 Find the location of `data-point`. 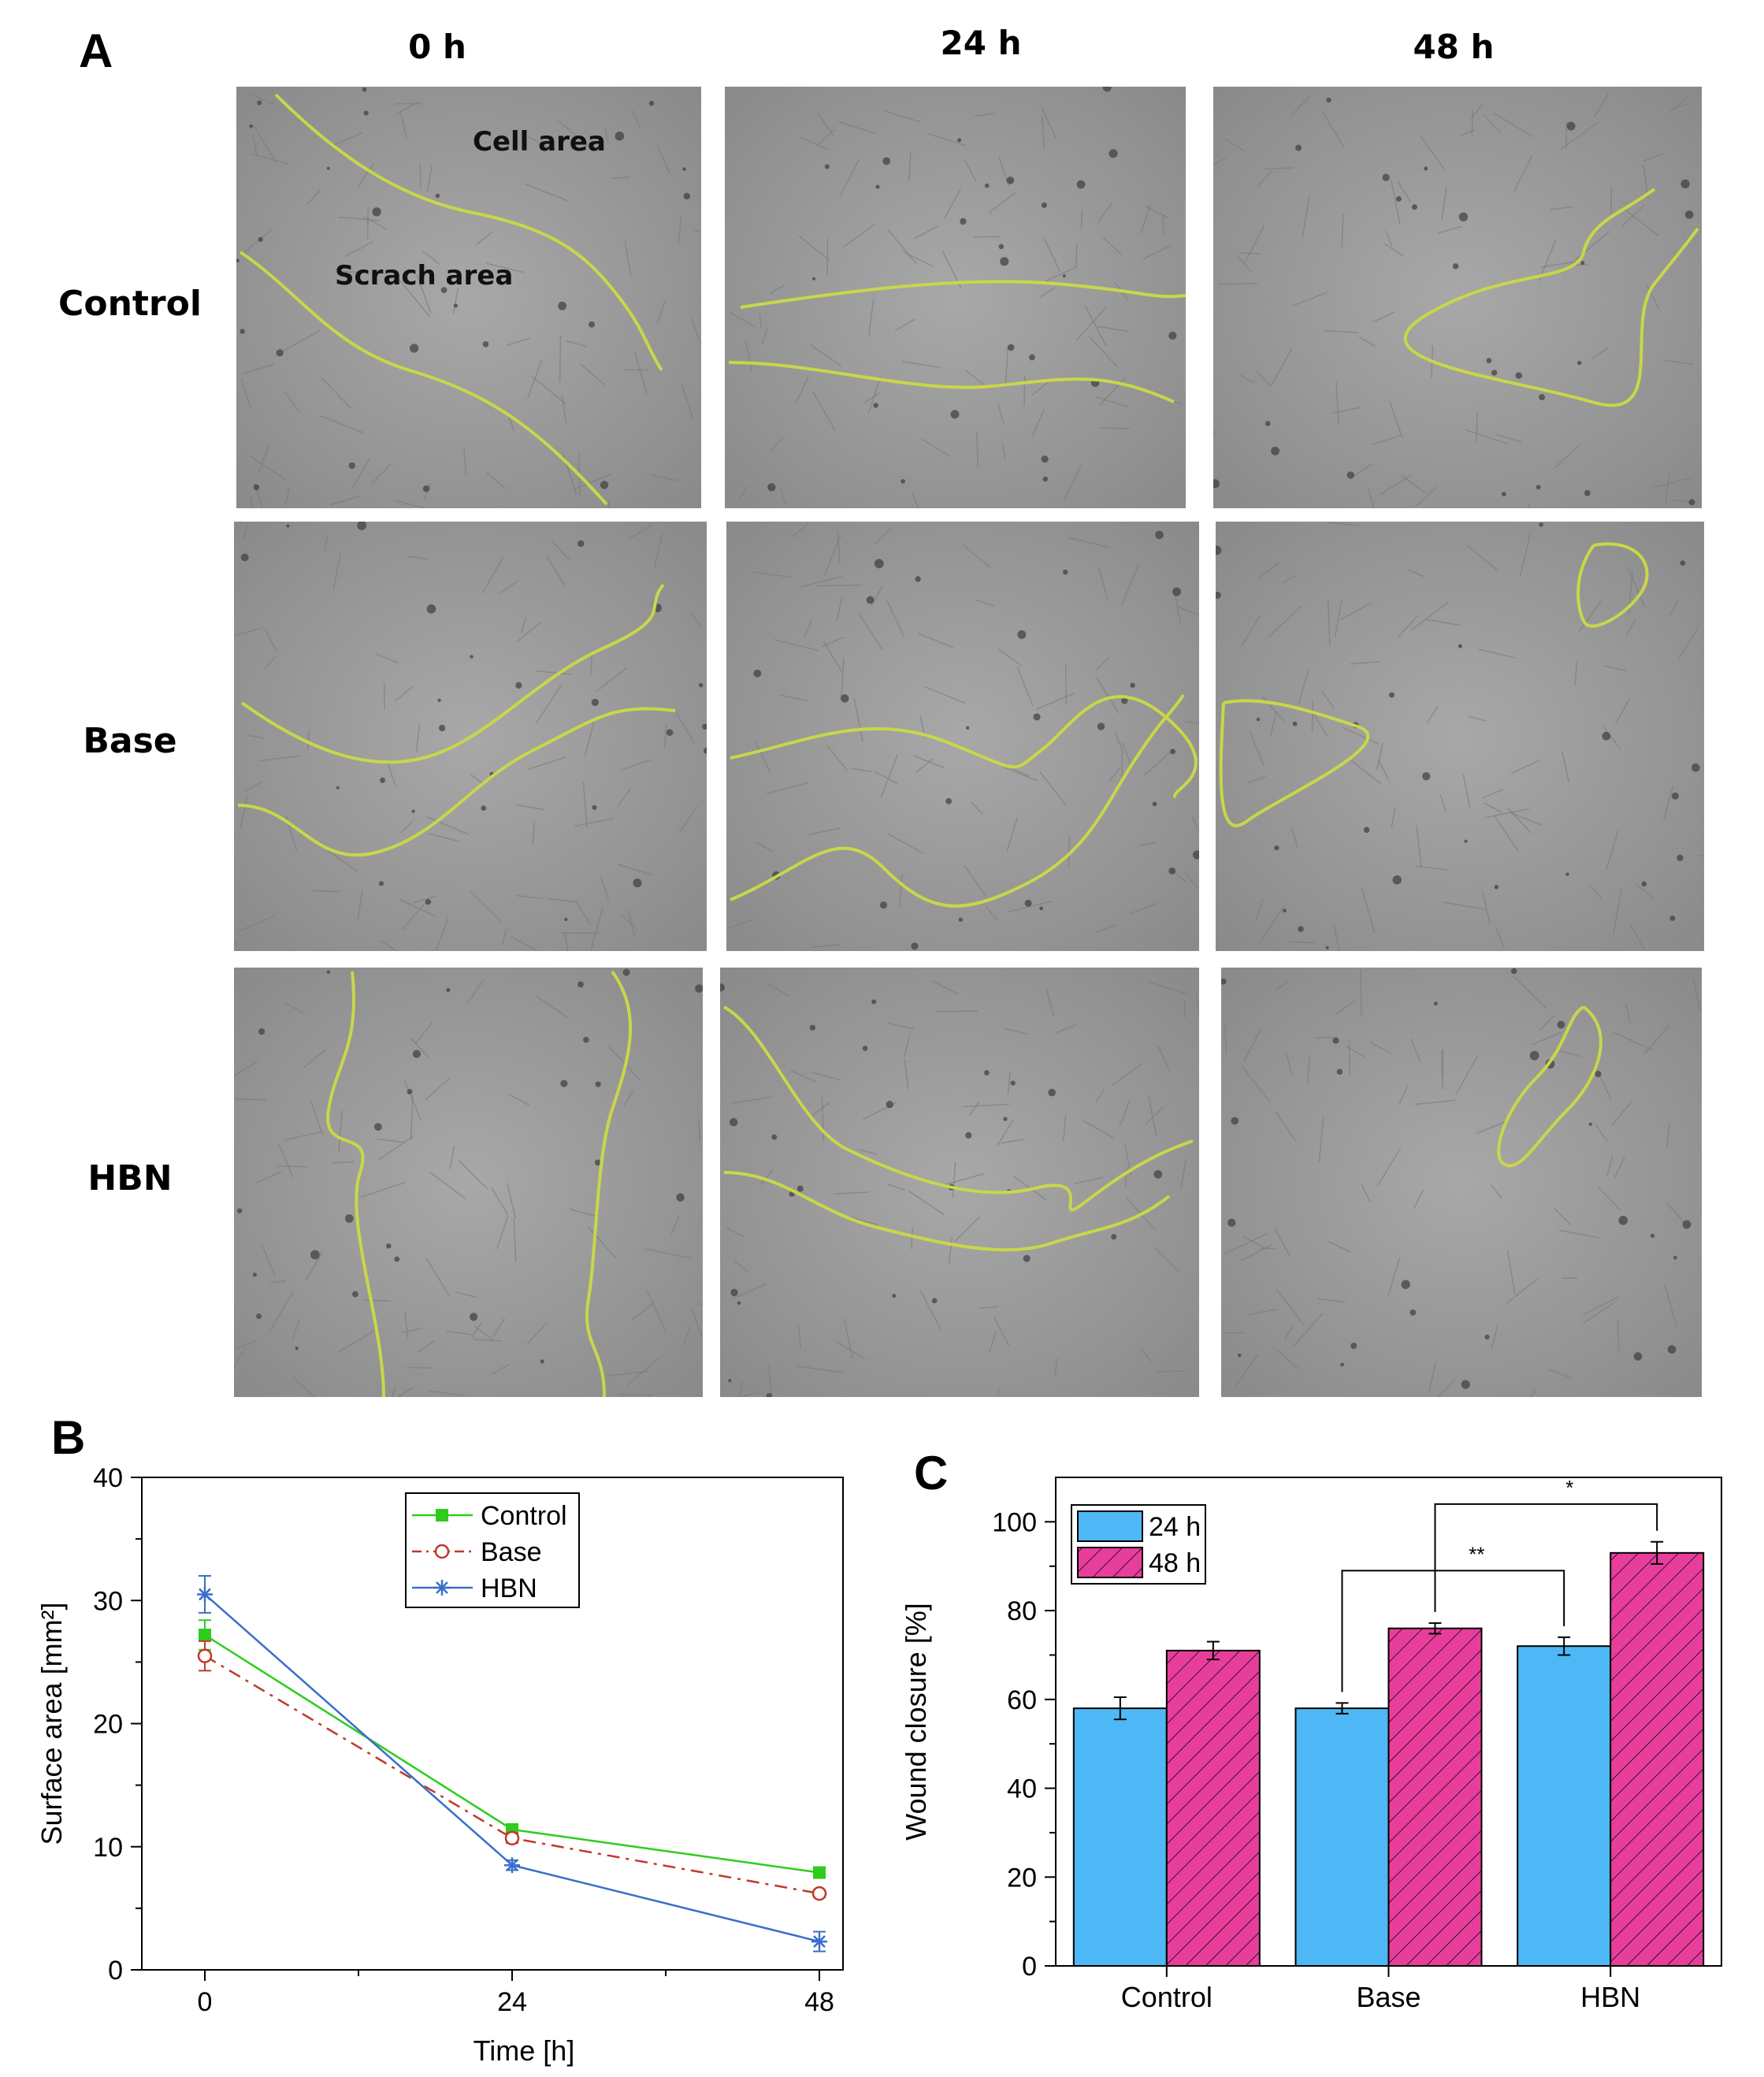

data-point is located at coordinates (205, 1655).